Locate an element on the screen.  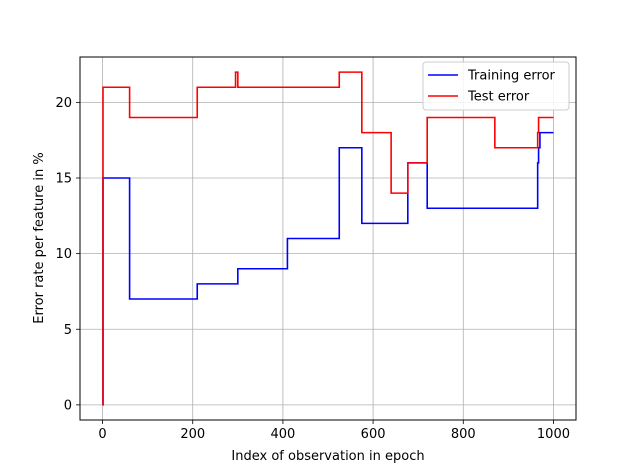
x-tick-label: 600 is located at coordinates (373, 434).